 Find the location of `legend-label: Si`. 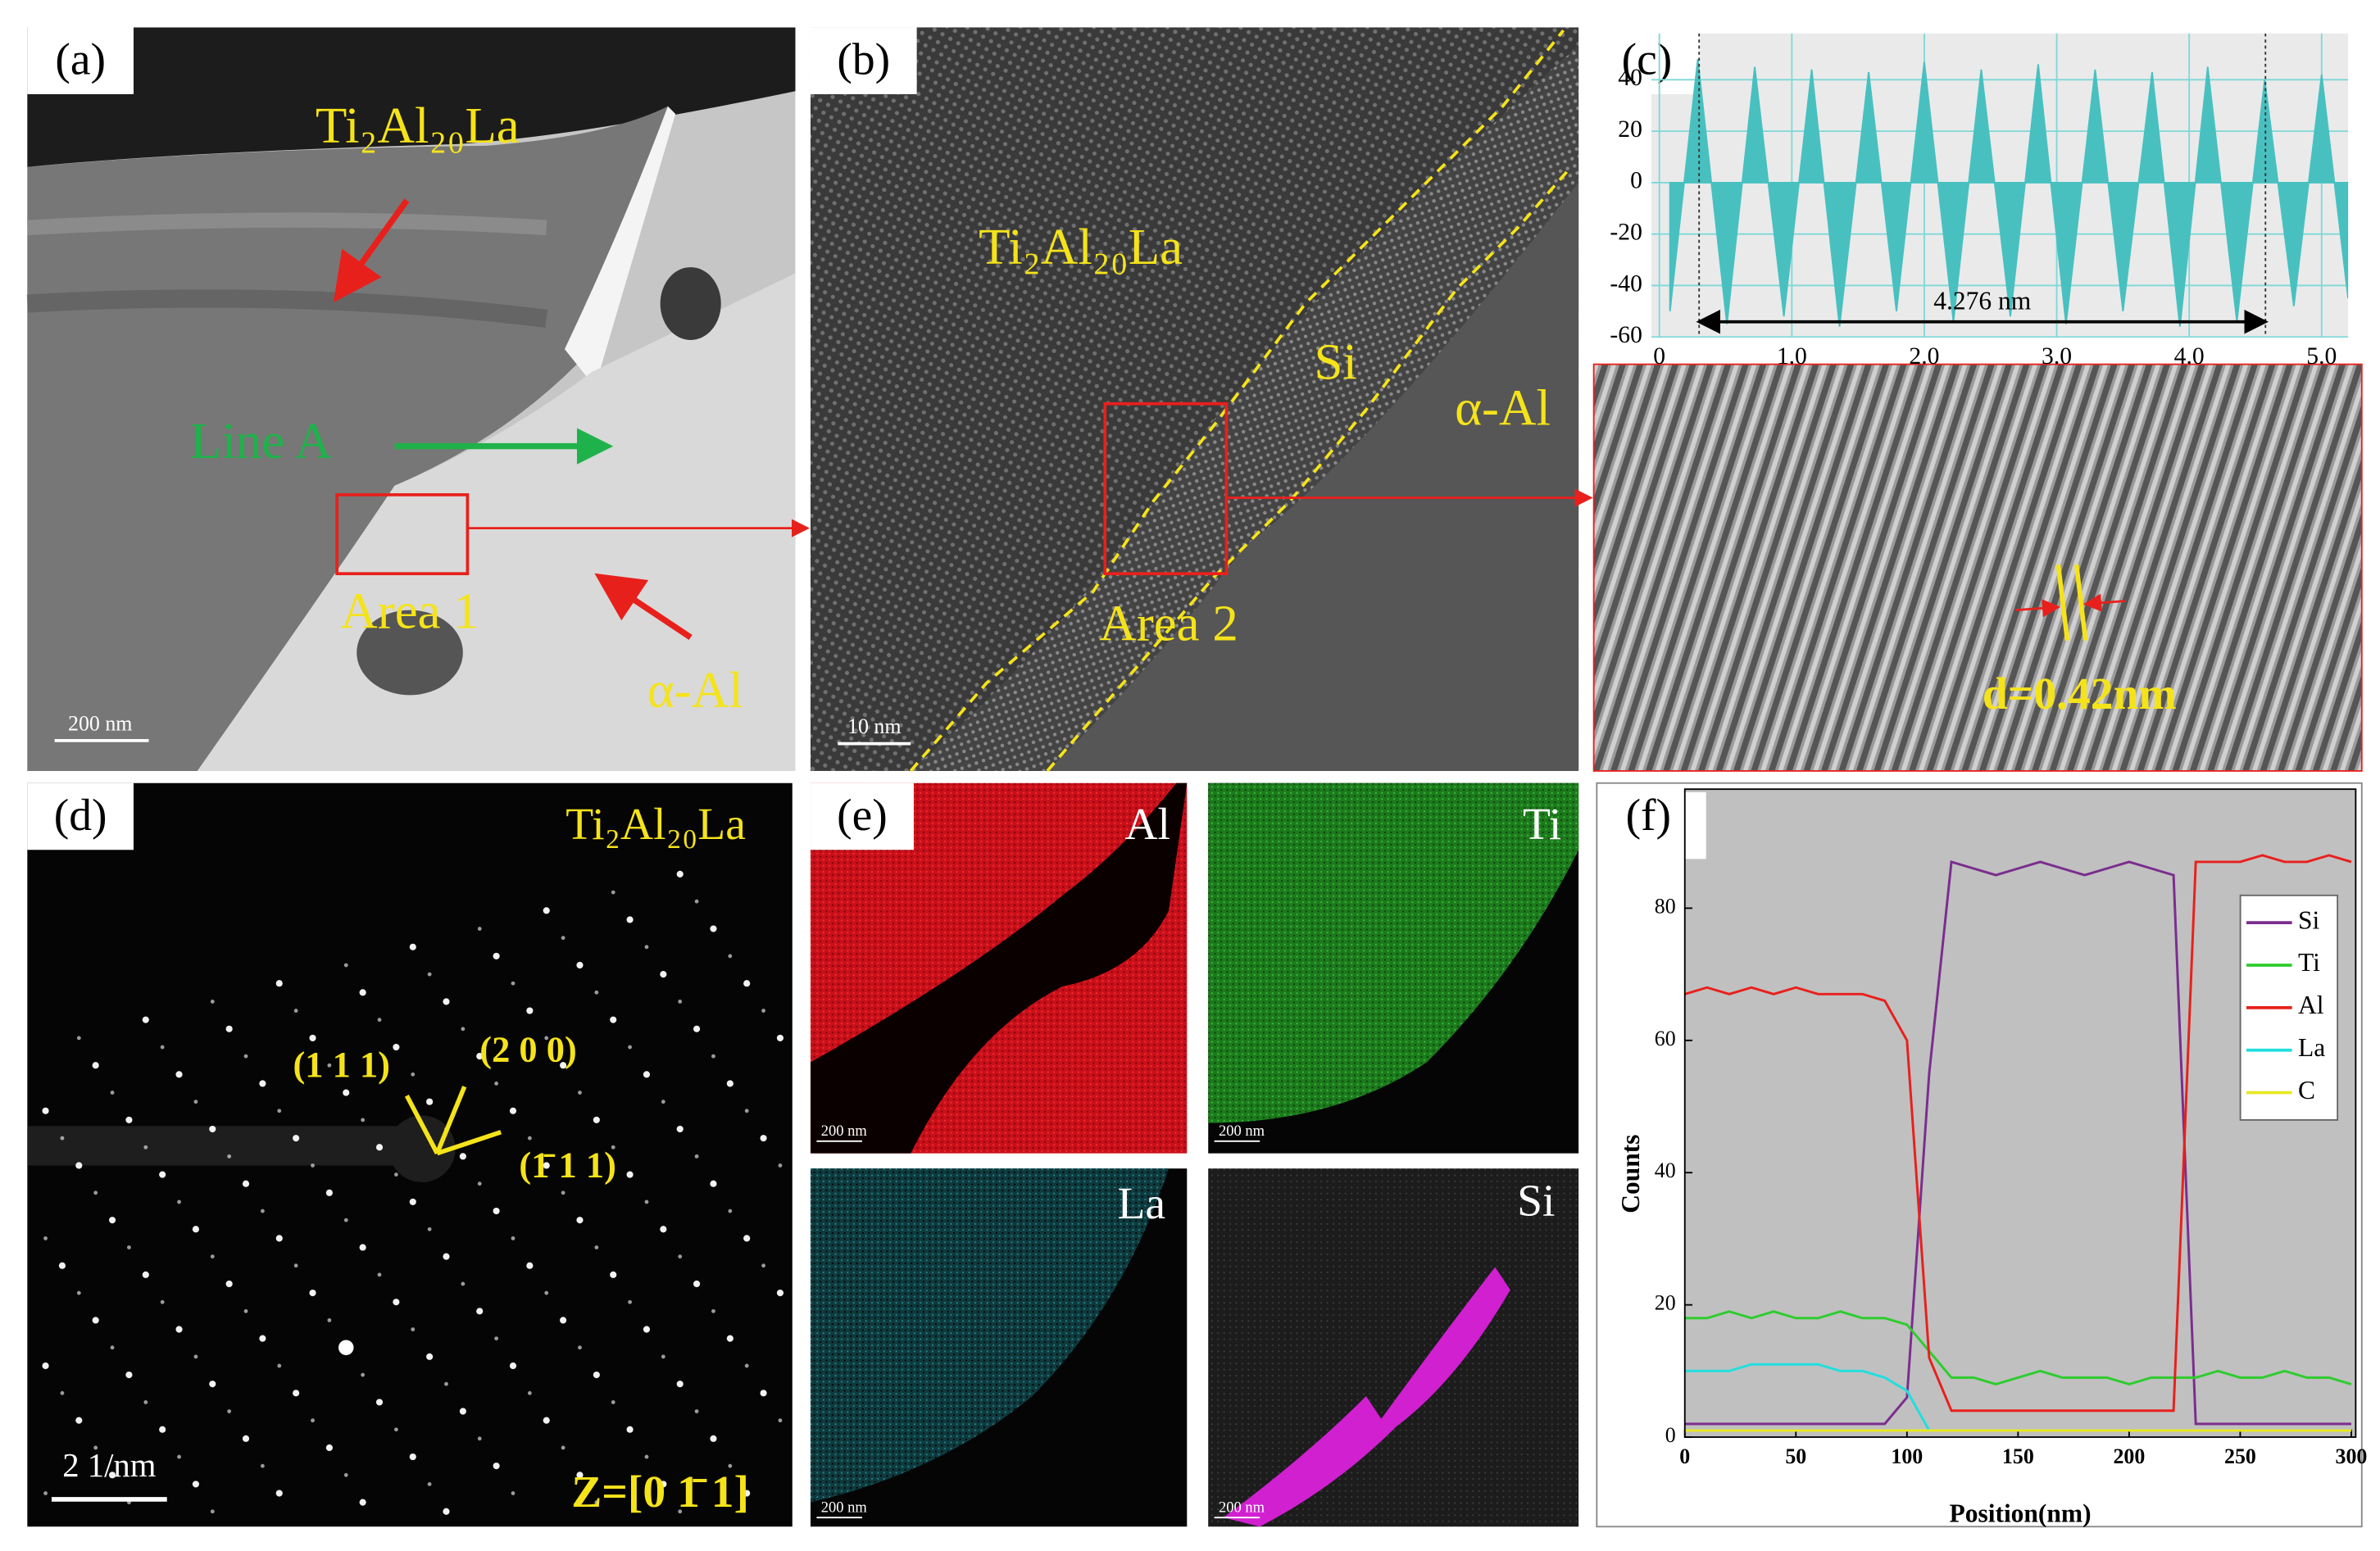

legend-label: Si is located at coordinates (2309, 920).